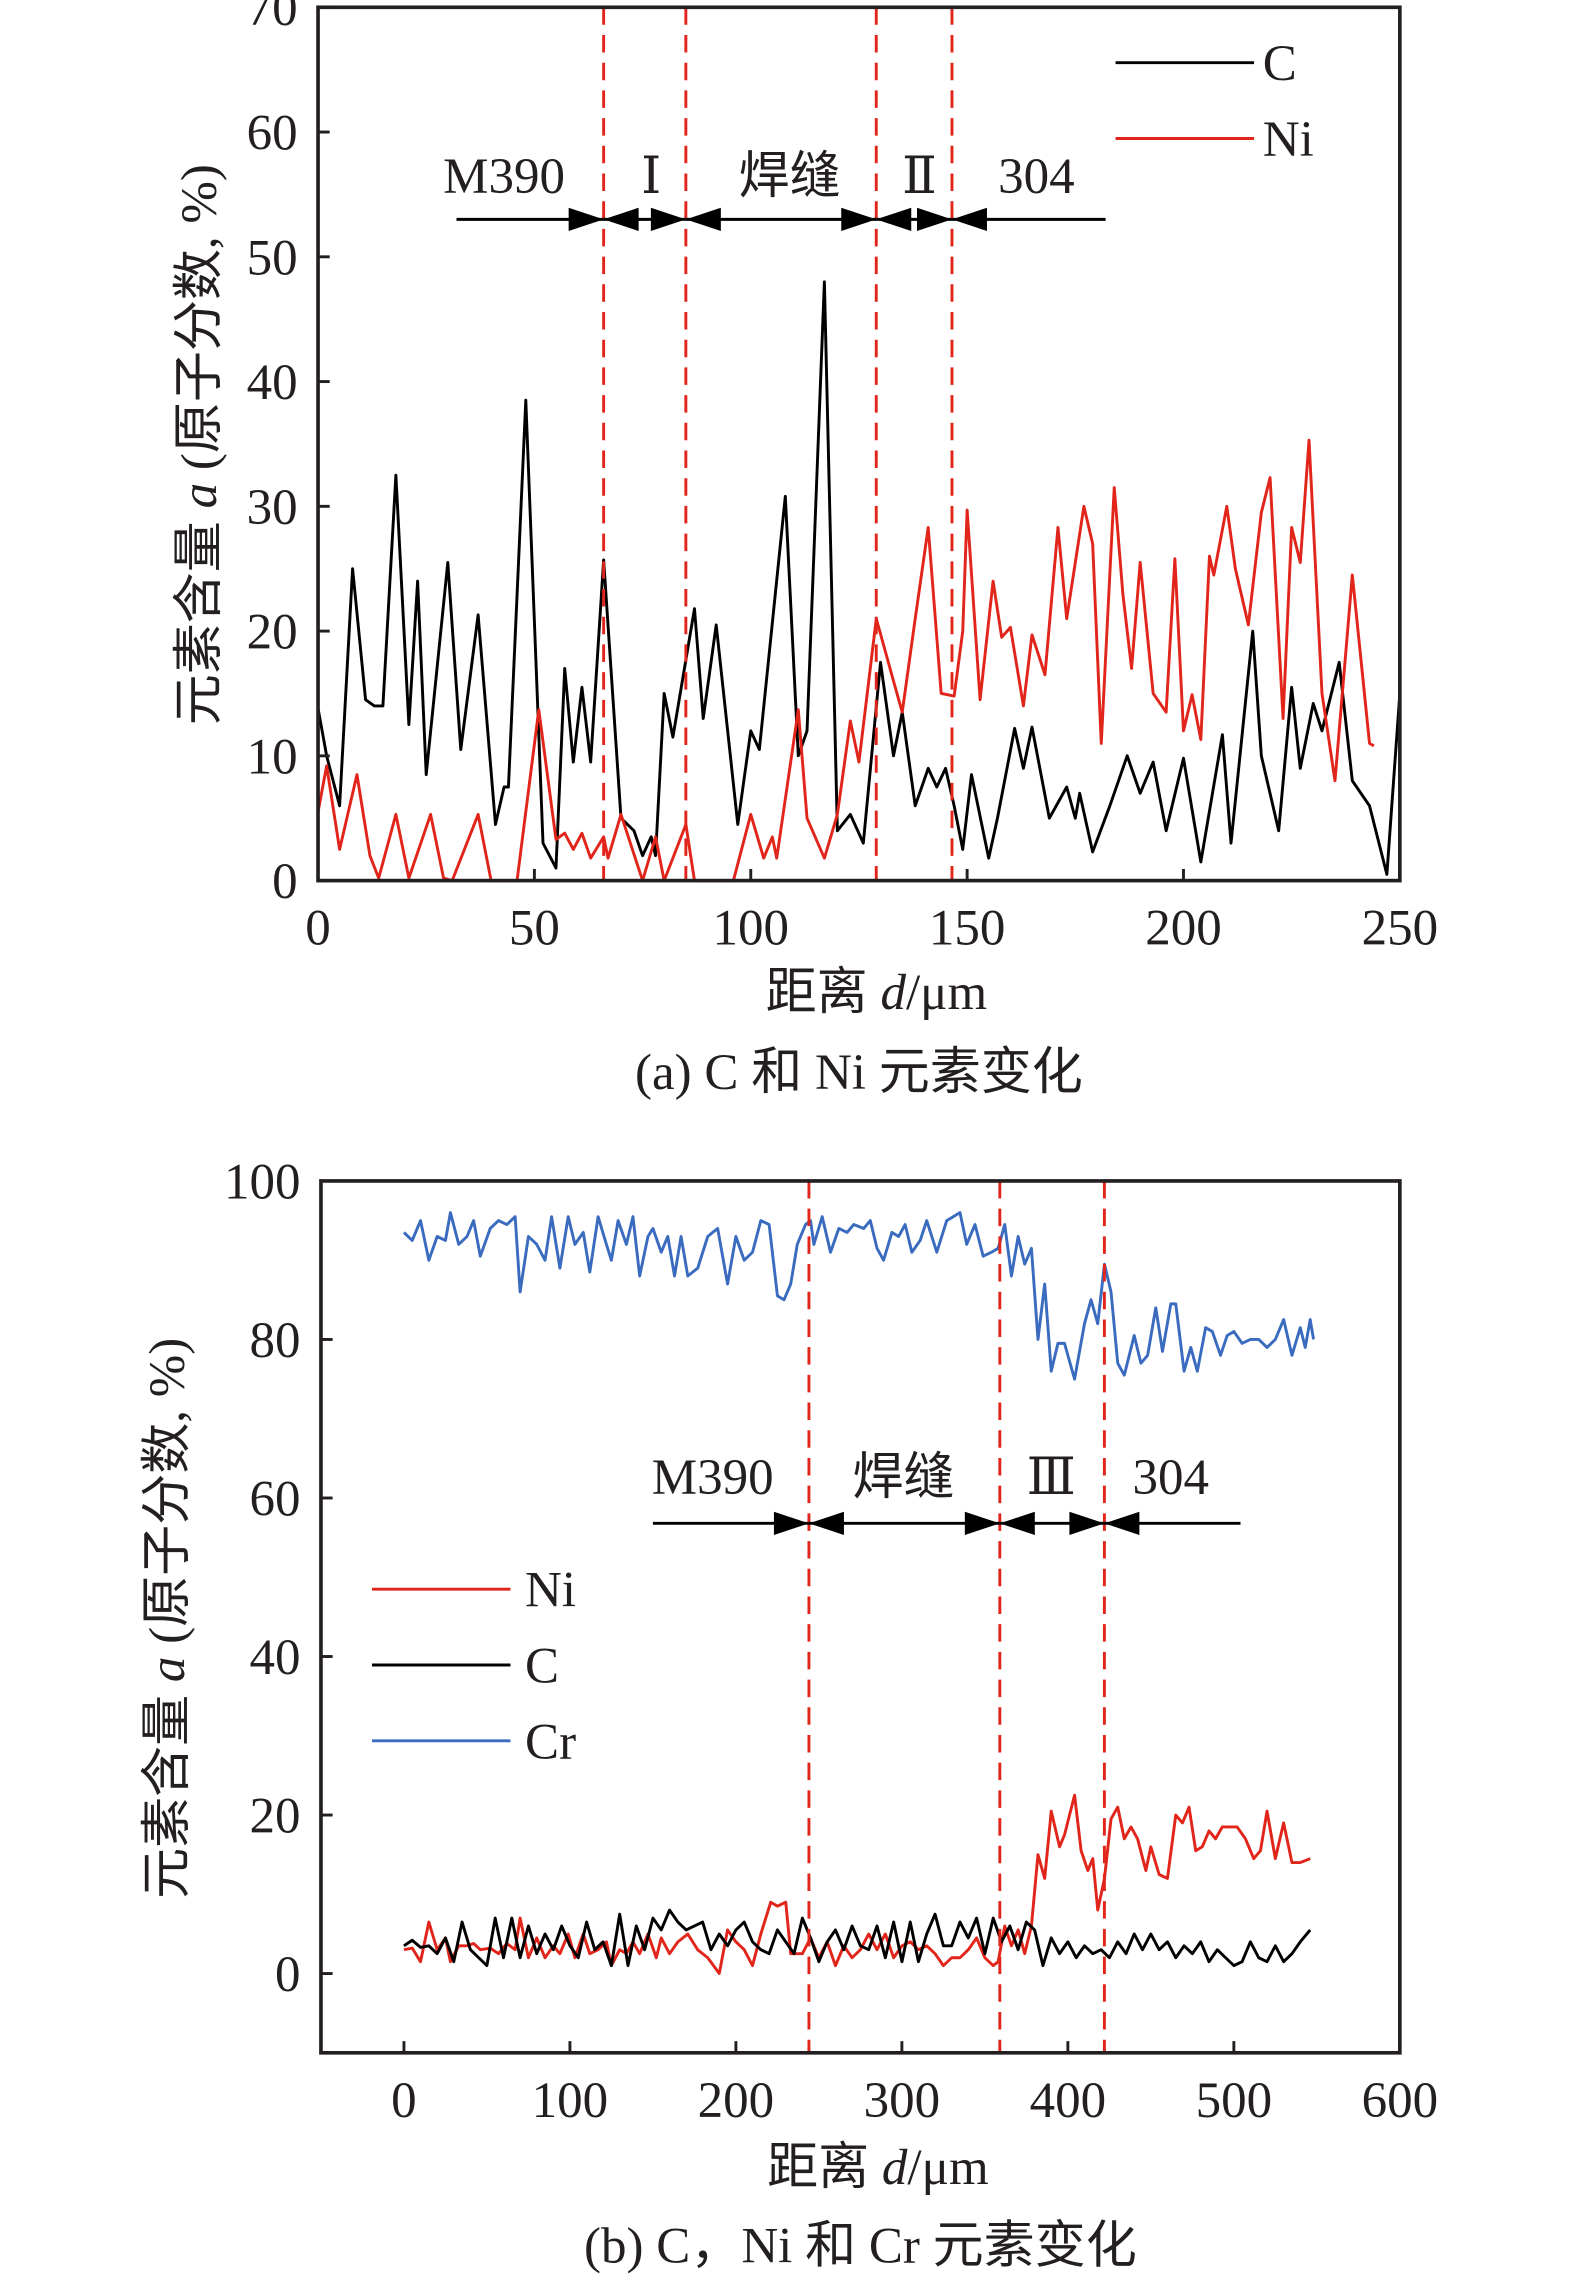 The width and height of the screenshot is (1575, 2289). I want to click on y-tick-label: 80, so click(275, 1341).